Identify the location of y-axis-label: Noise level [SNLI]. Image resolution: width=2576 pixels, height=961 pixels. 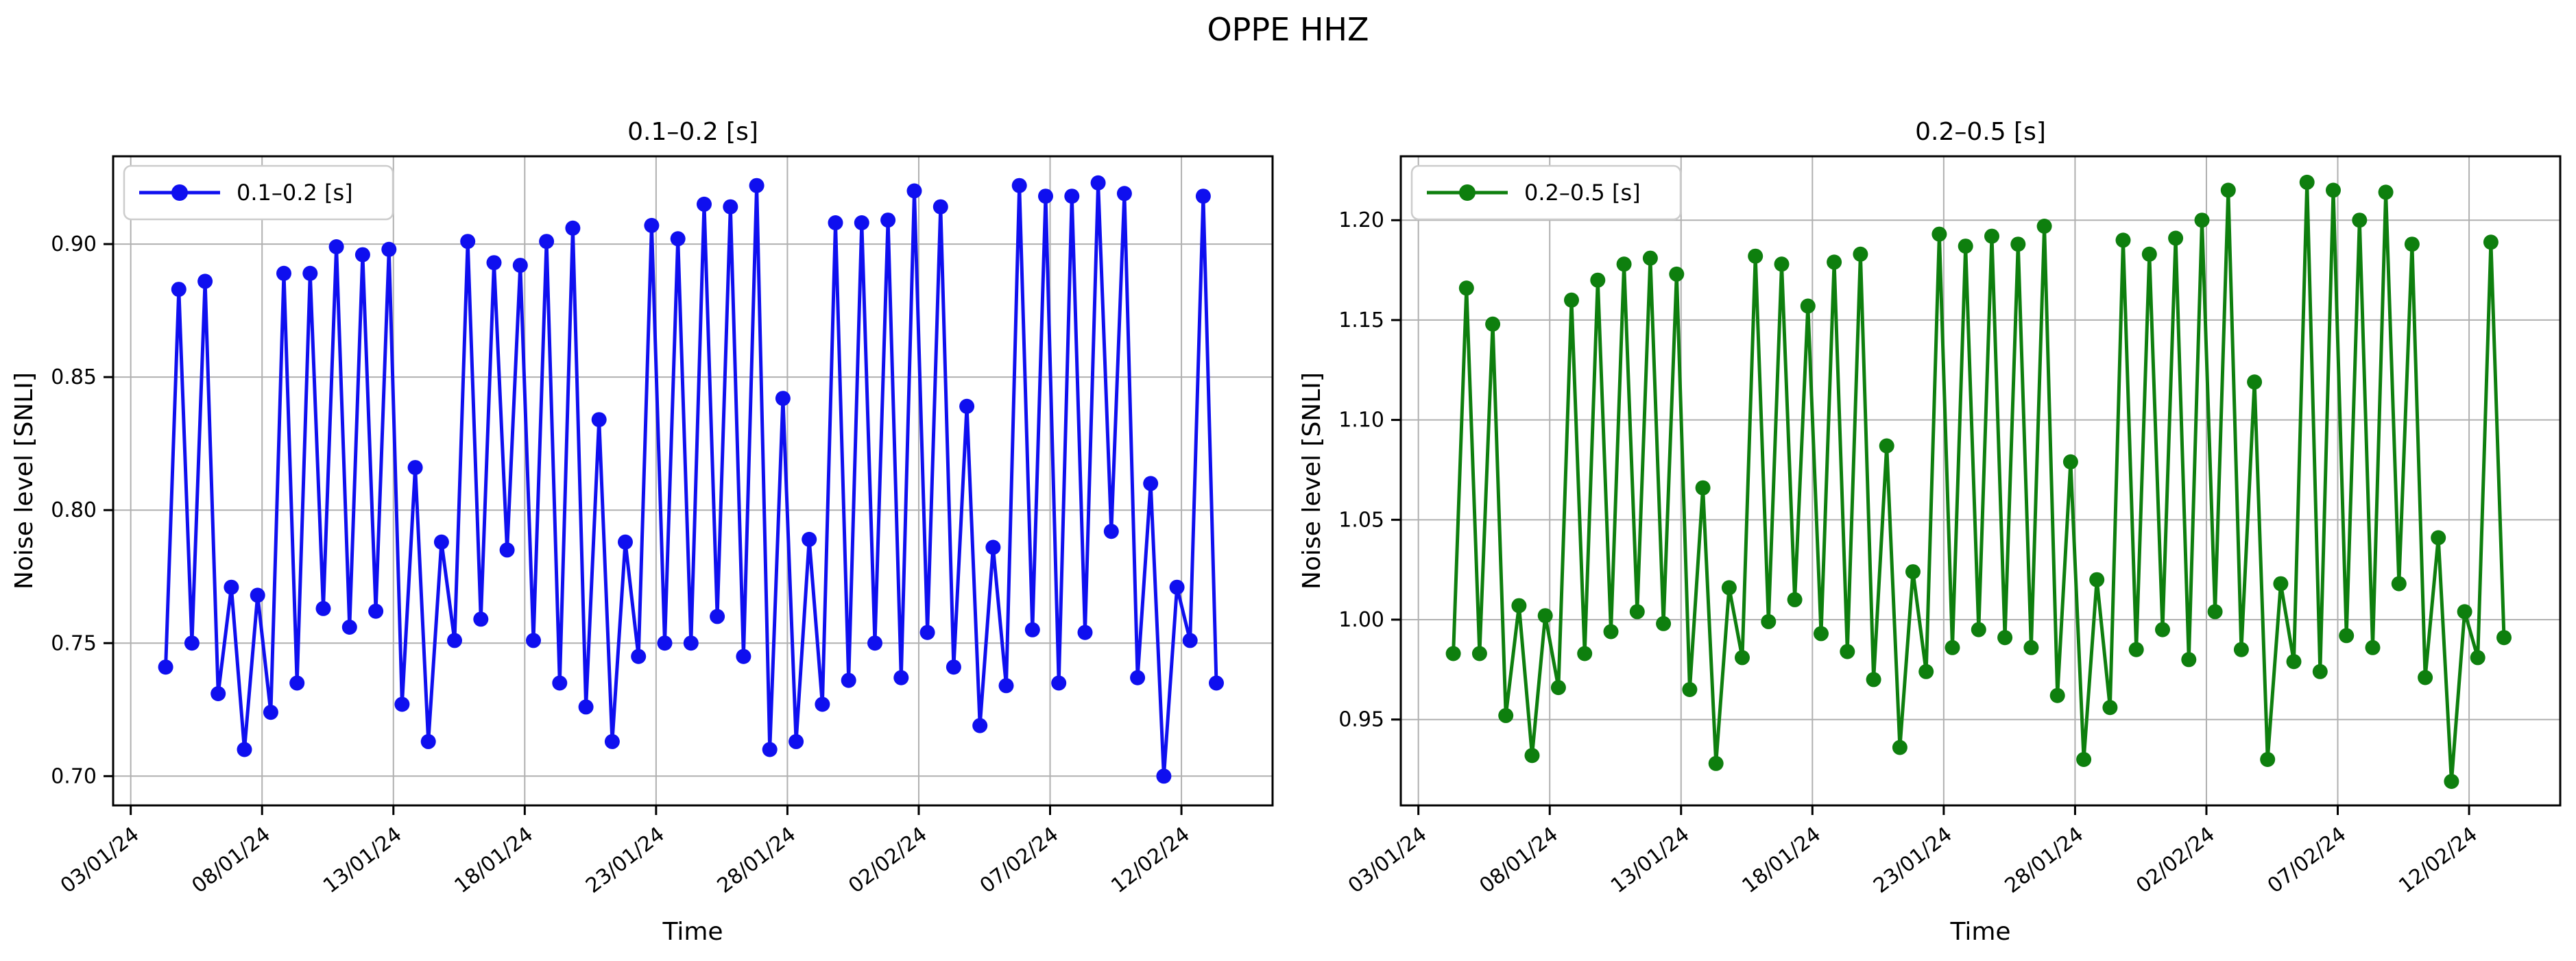
(24, 480).